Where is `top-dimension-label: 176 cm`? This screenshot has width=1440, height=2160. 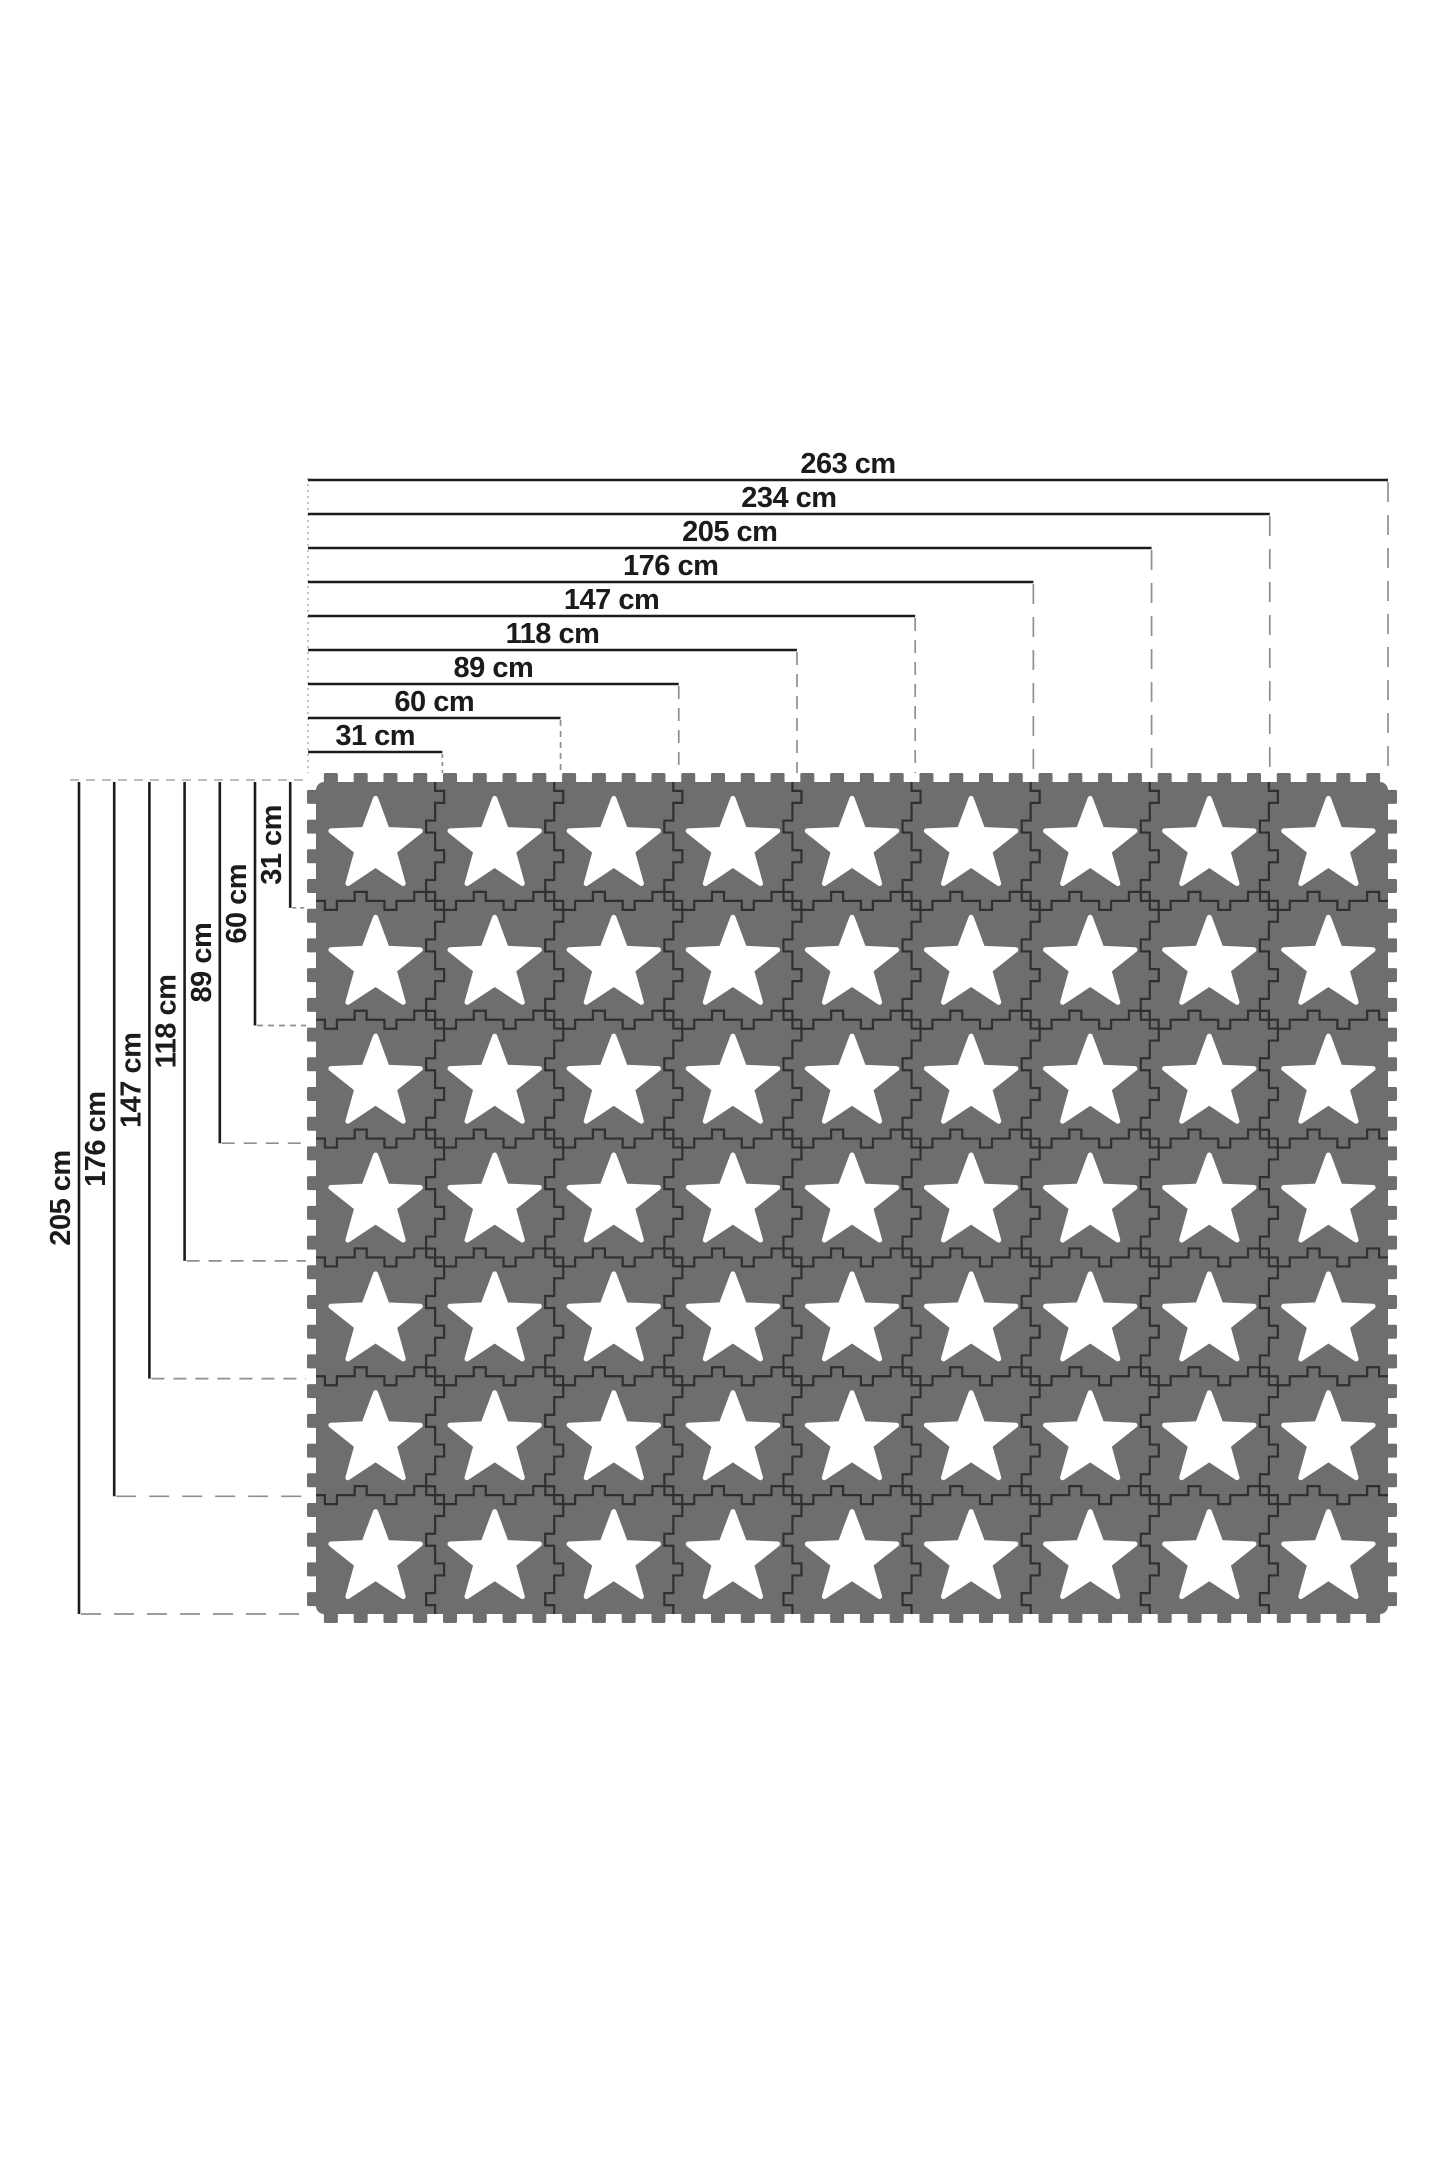
top-dimension-label: 176 cm is located at coordinates (670, 566).